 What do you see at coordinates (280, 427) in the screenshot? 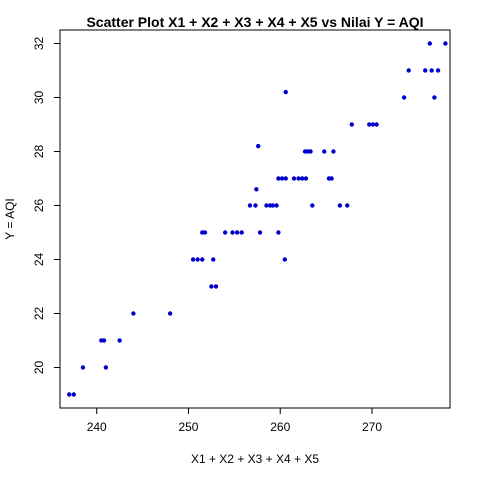
I see `x-tick-label: 260` at bounding box center [280, 427].